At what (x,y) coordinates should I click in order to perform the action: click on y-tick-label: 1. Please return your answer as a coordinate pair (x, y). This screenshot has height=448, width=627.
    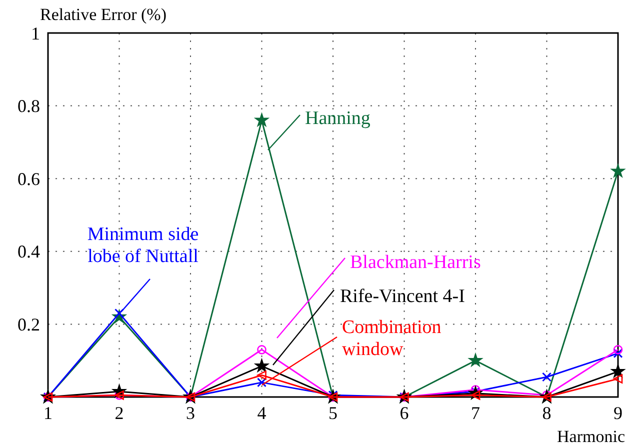
    Looking at the image, I should click on (35, 33).